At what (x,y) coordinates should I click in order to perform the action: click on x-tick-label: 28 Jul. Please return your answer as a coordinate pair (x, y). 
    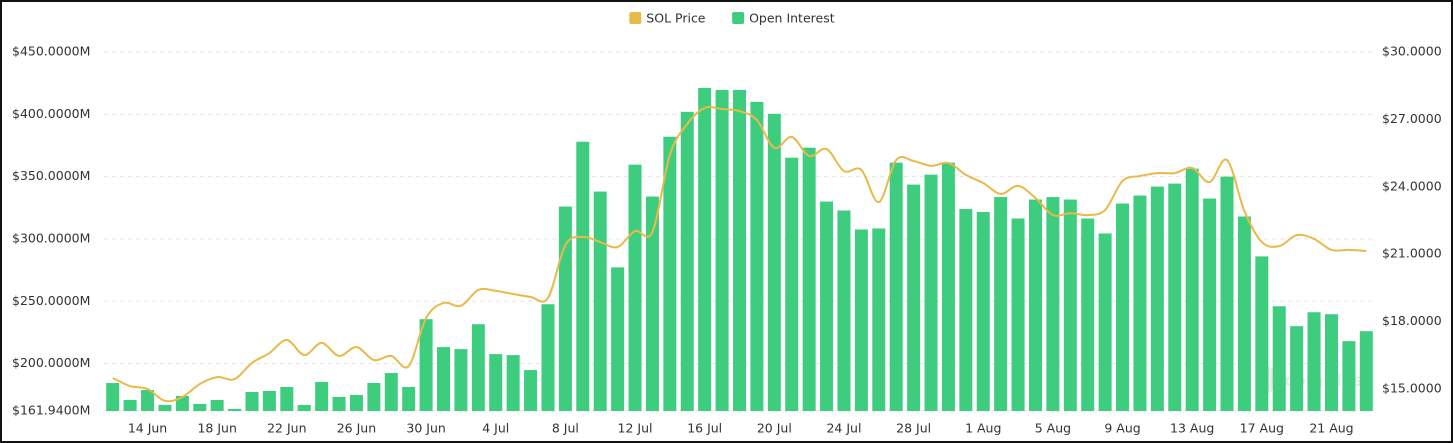
    Looking at the image, I should click on (913, 428).